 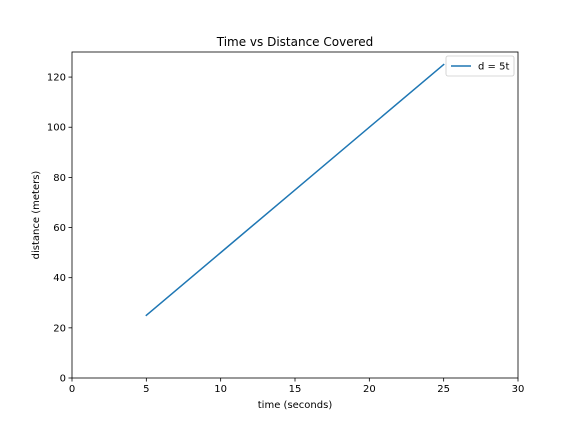 I want to click on y-axis-ticks: 0 20 40 60 80 100 120, so click(x=59, y=229).